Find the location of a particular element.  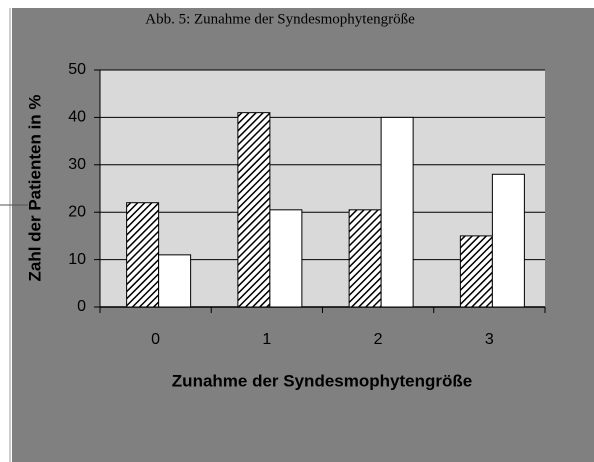

y-axis-title: Zahl der Patienten in % is located at coordinates (34, 187).